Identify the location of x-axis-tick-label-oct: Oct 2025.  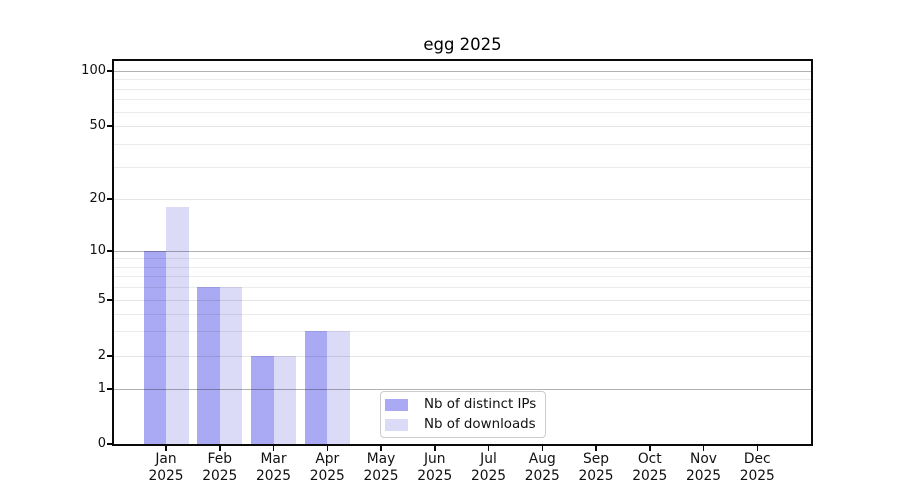
(650, 467).